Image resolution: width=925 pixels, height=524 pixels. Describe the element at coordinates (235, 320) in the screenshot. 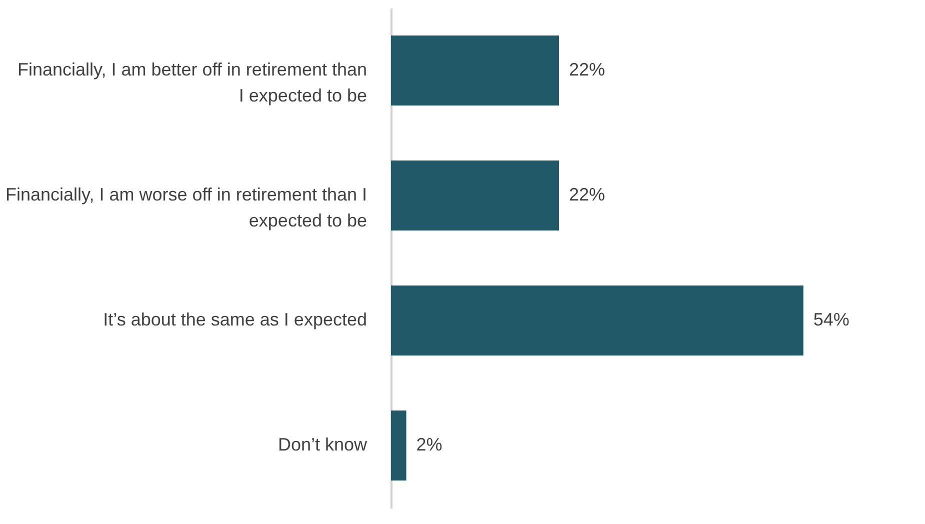

I see `y-tick-label: It’s about the same as I expected` at that location.